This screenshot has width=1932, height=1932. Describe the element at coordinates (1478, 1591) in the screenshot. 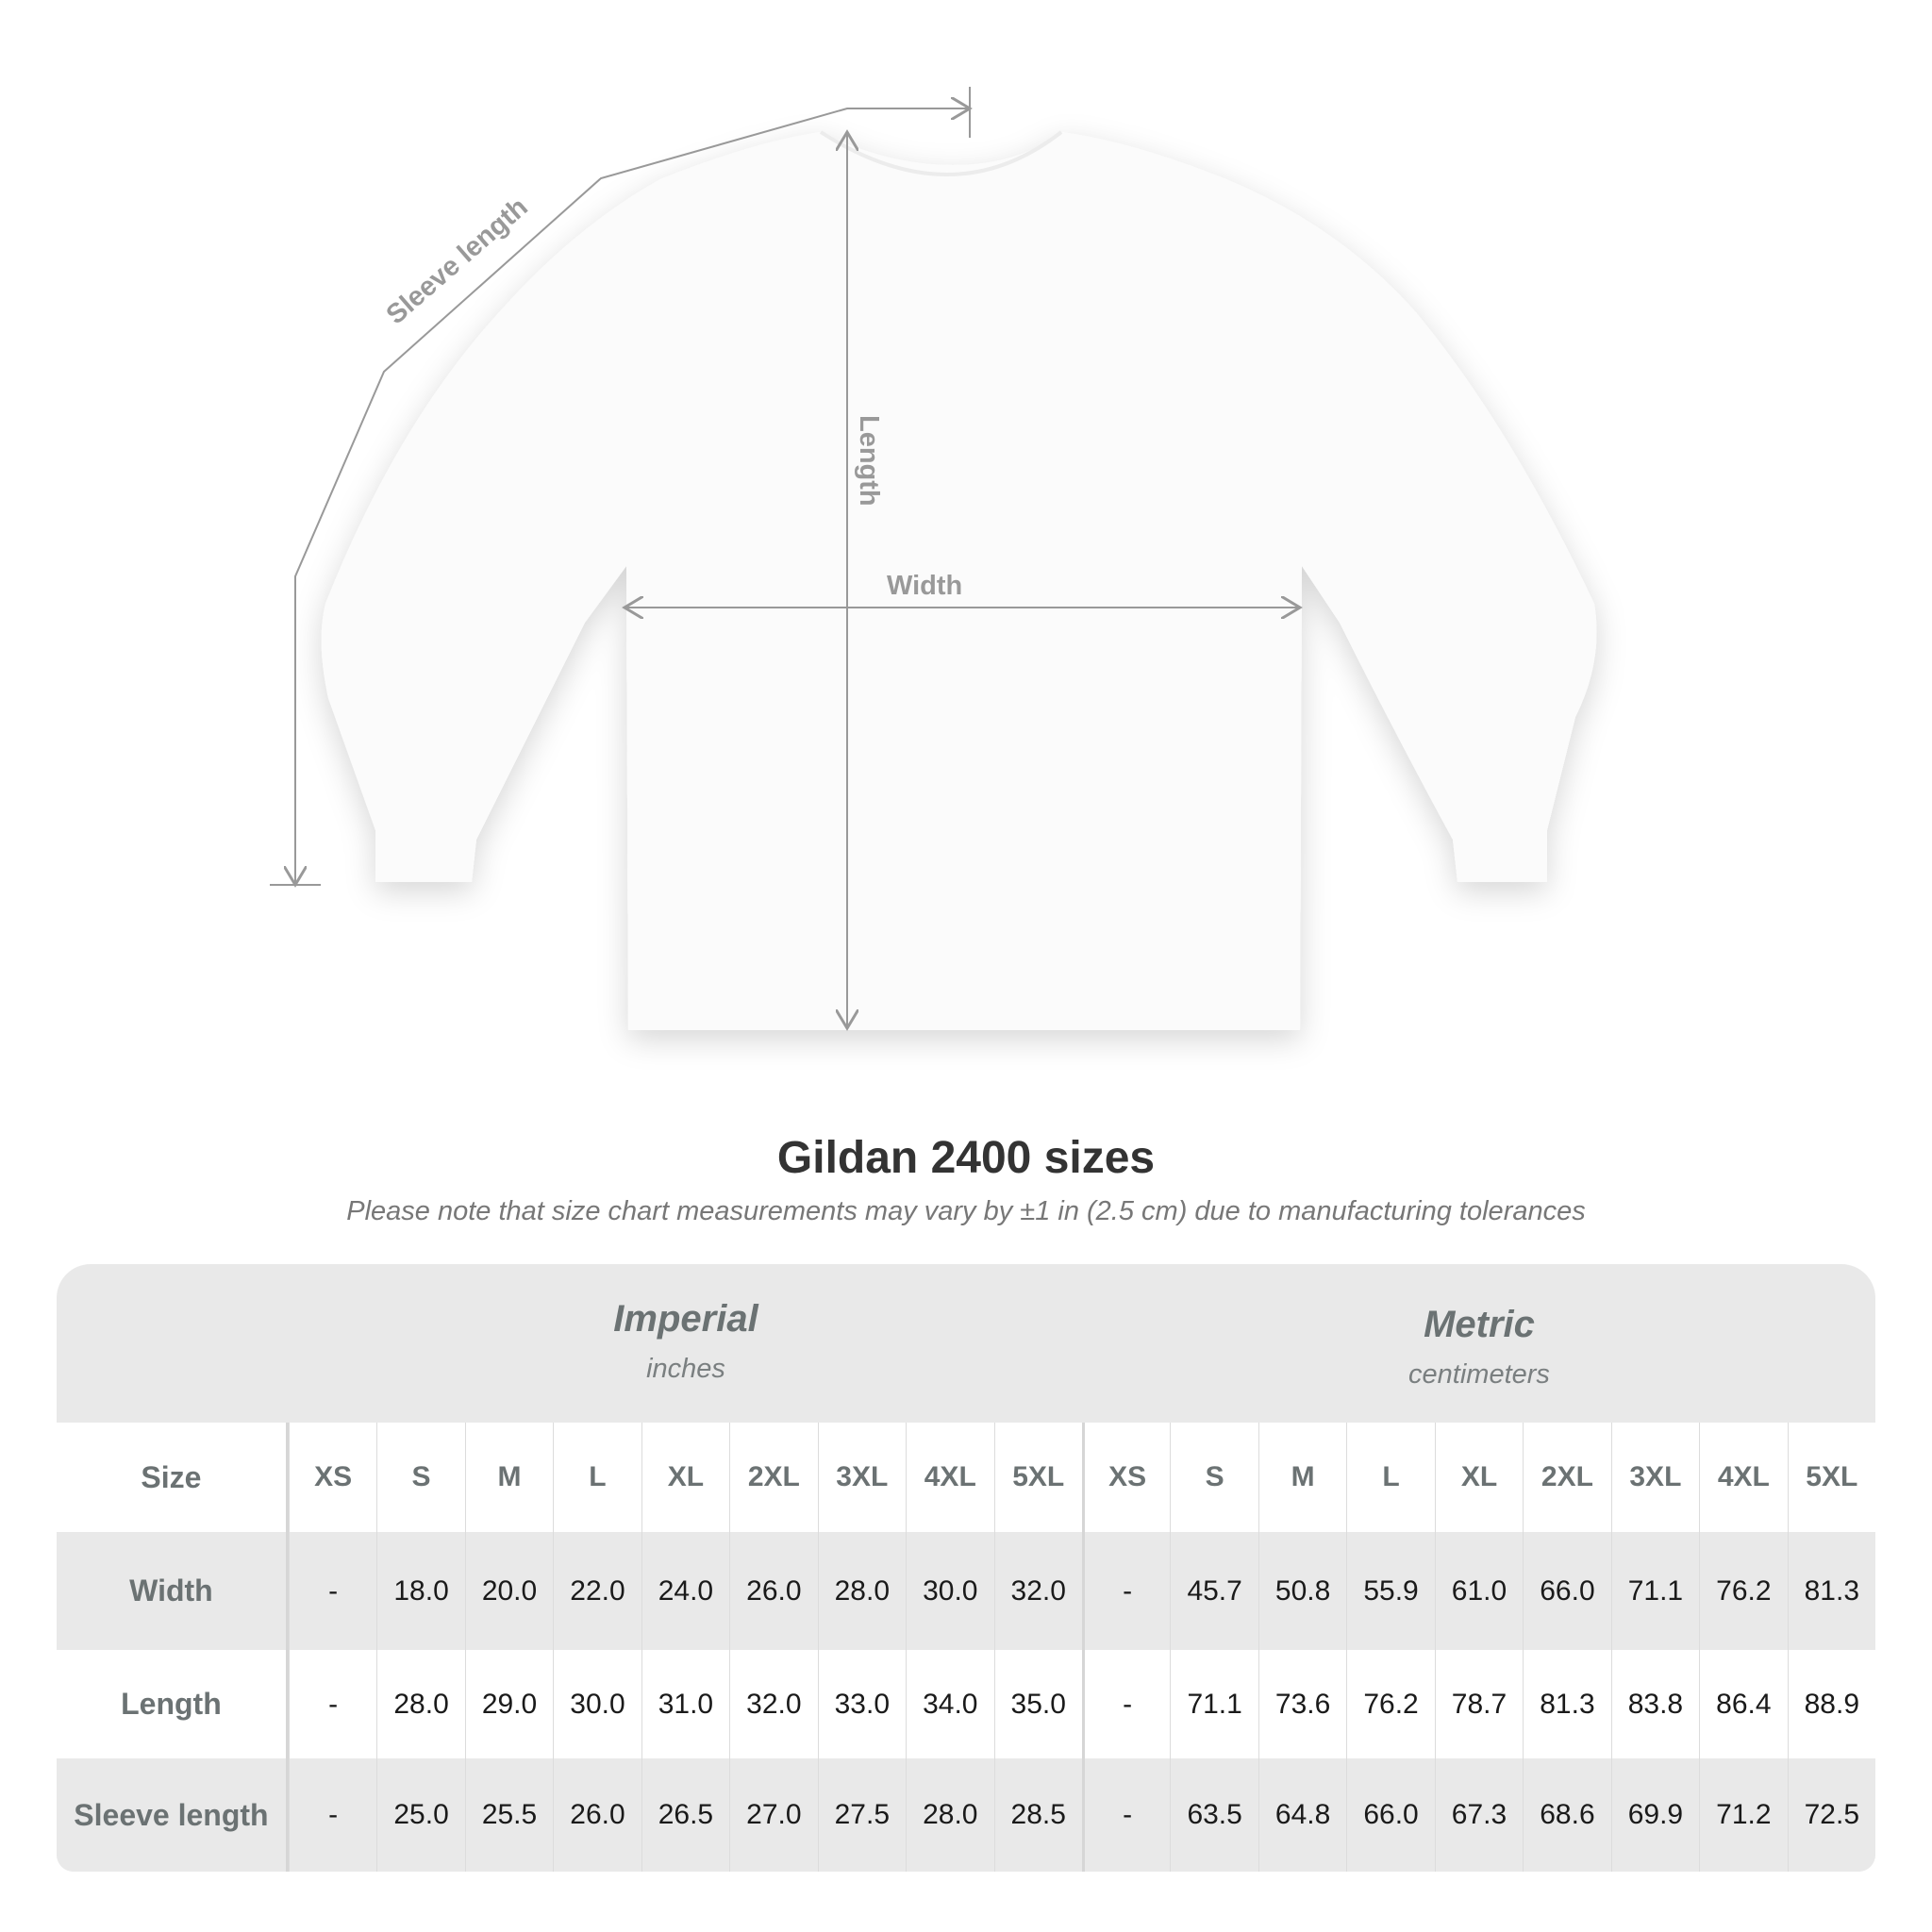

I see `metric-cell: 61.0` at that location.